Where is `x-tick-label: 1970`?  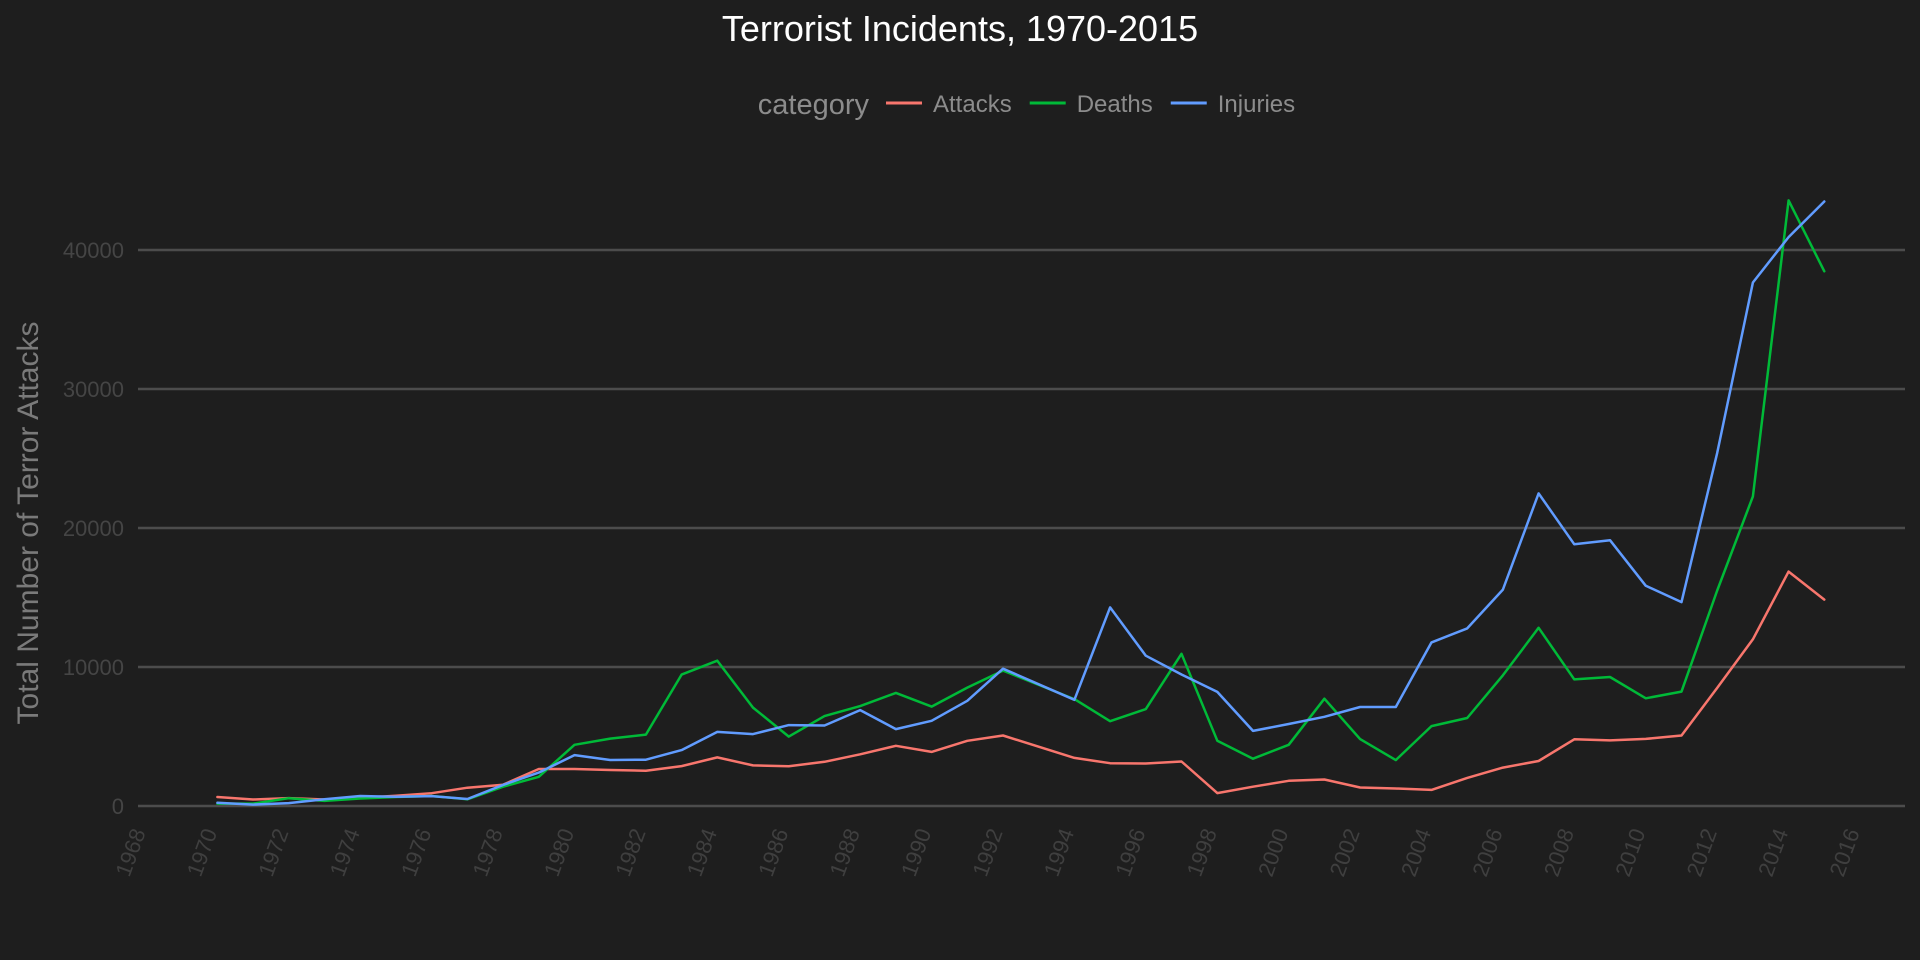 x-tick-label: 1970 is located at coordinates (202, 852).